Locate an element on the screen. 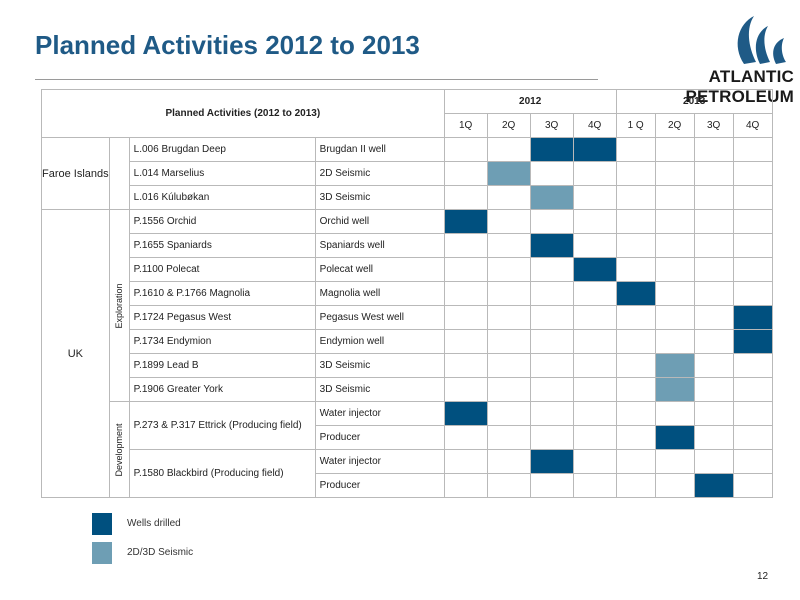 The width and height of the screenshot is (800, 600). page-title: Planned Activities 2012 to 2013 is located at coordinates (227, 45).